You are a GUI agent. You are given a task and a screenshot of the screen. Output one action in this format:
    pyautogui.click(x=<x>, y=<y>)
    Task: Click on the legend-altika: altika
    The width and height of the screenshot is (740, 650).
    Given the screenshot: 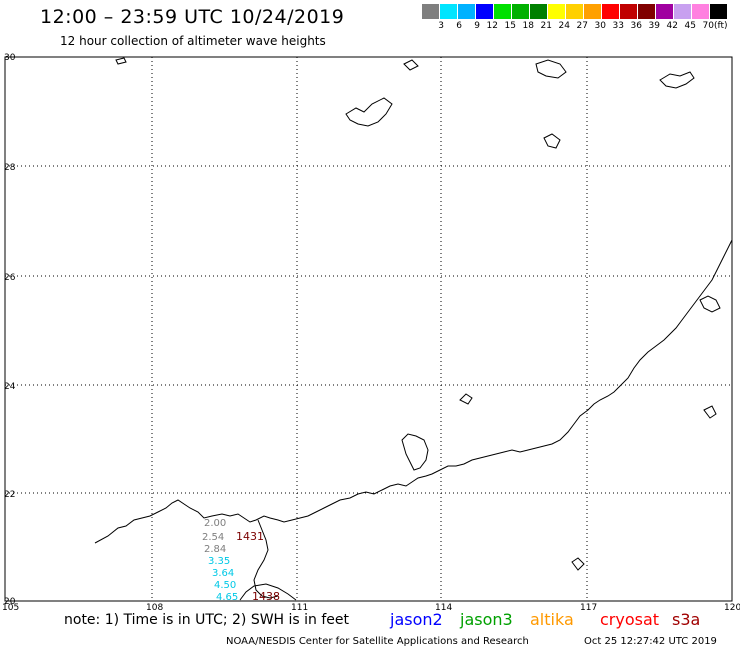 What is the action you would take?
    pyautogui.click(x=552, y=619)
    